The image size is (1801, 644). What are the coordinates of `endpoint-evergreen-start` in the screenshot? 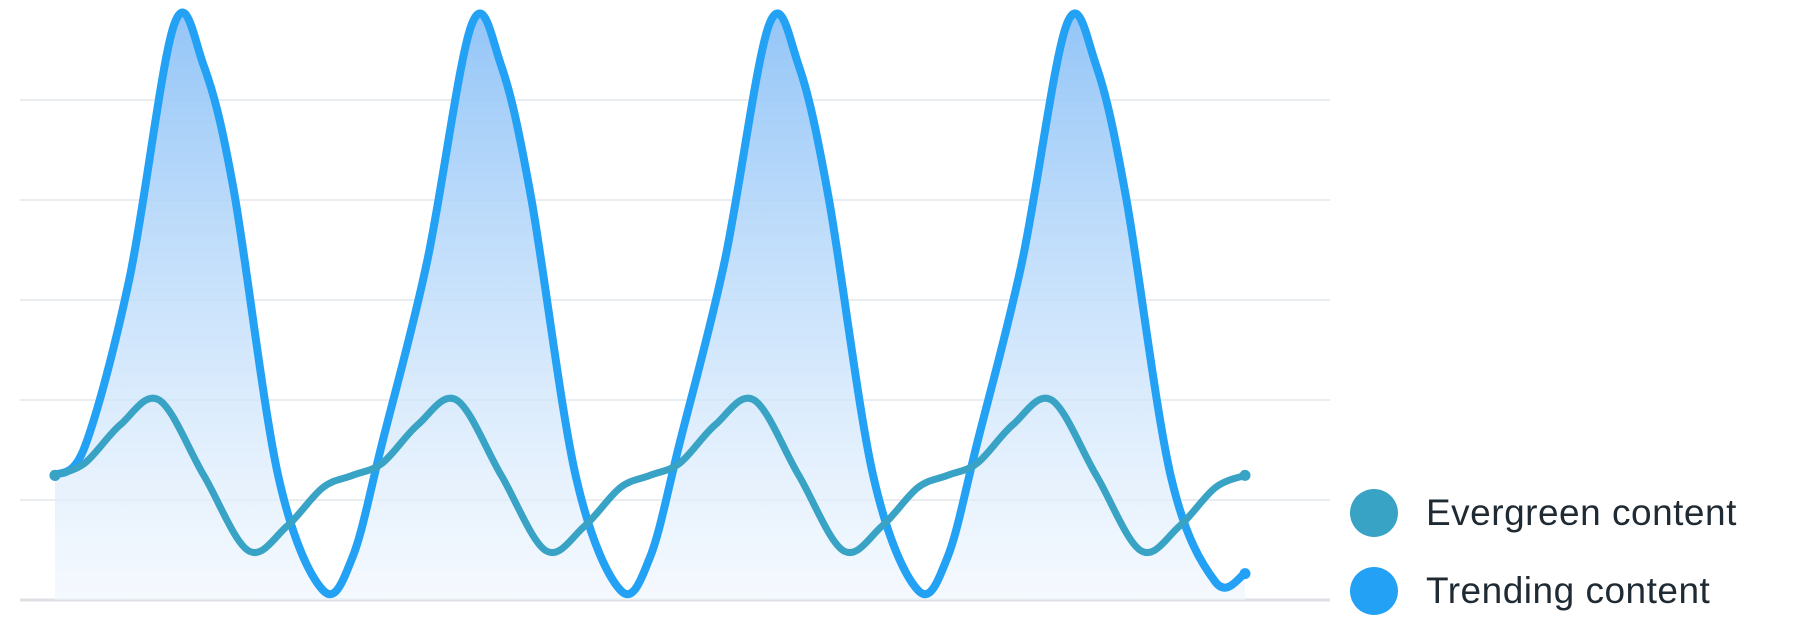 It's located at (55, 475).